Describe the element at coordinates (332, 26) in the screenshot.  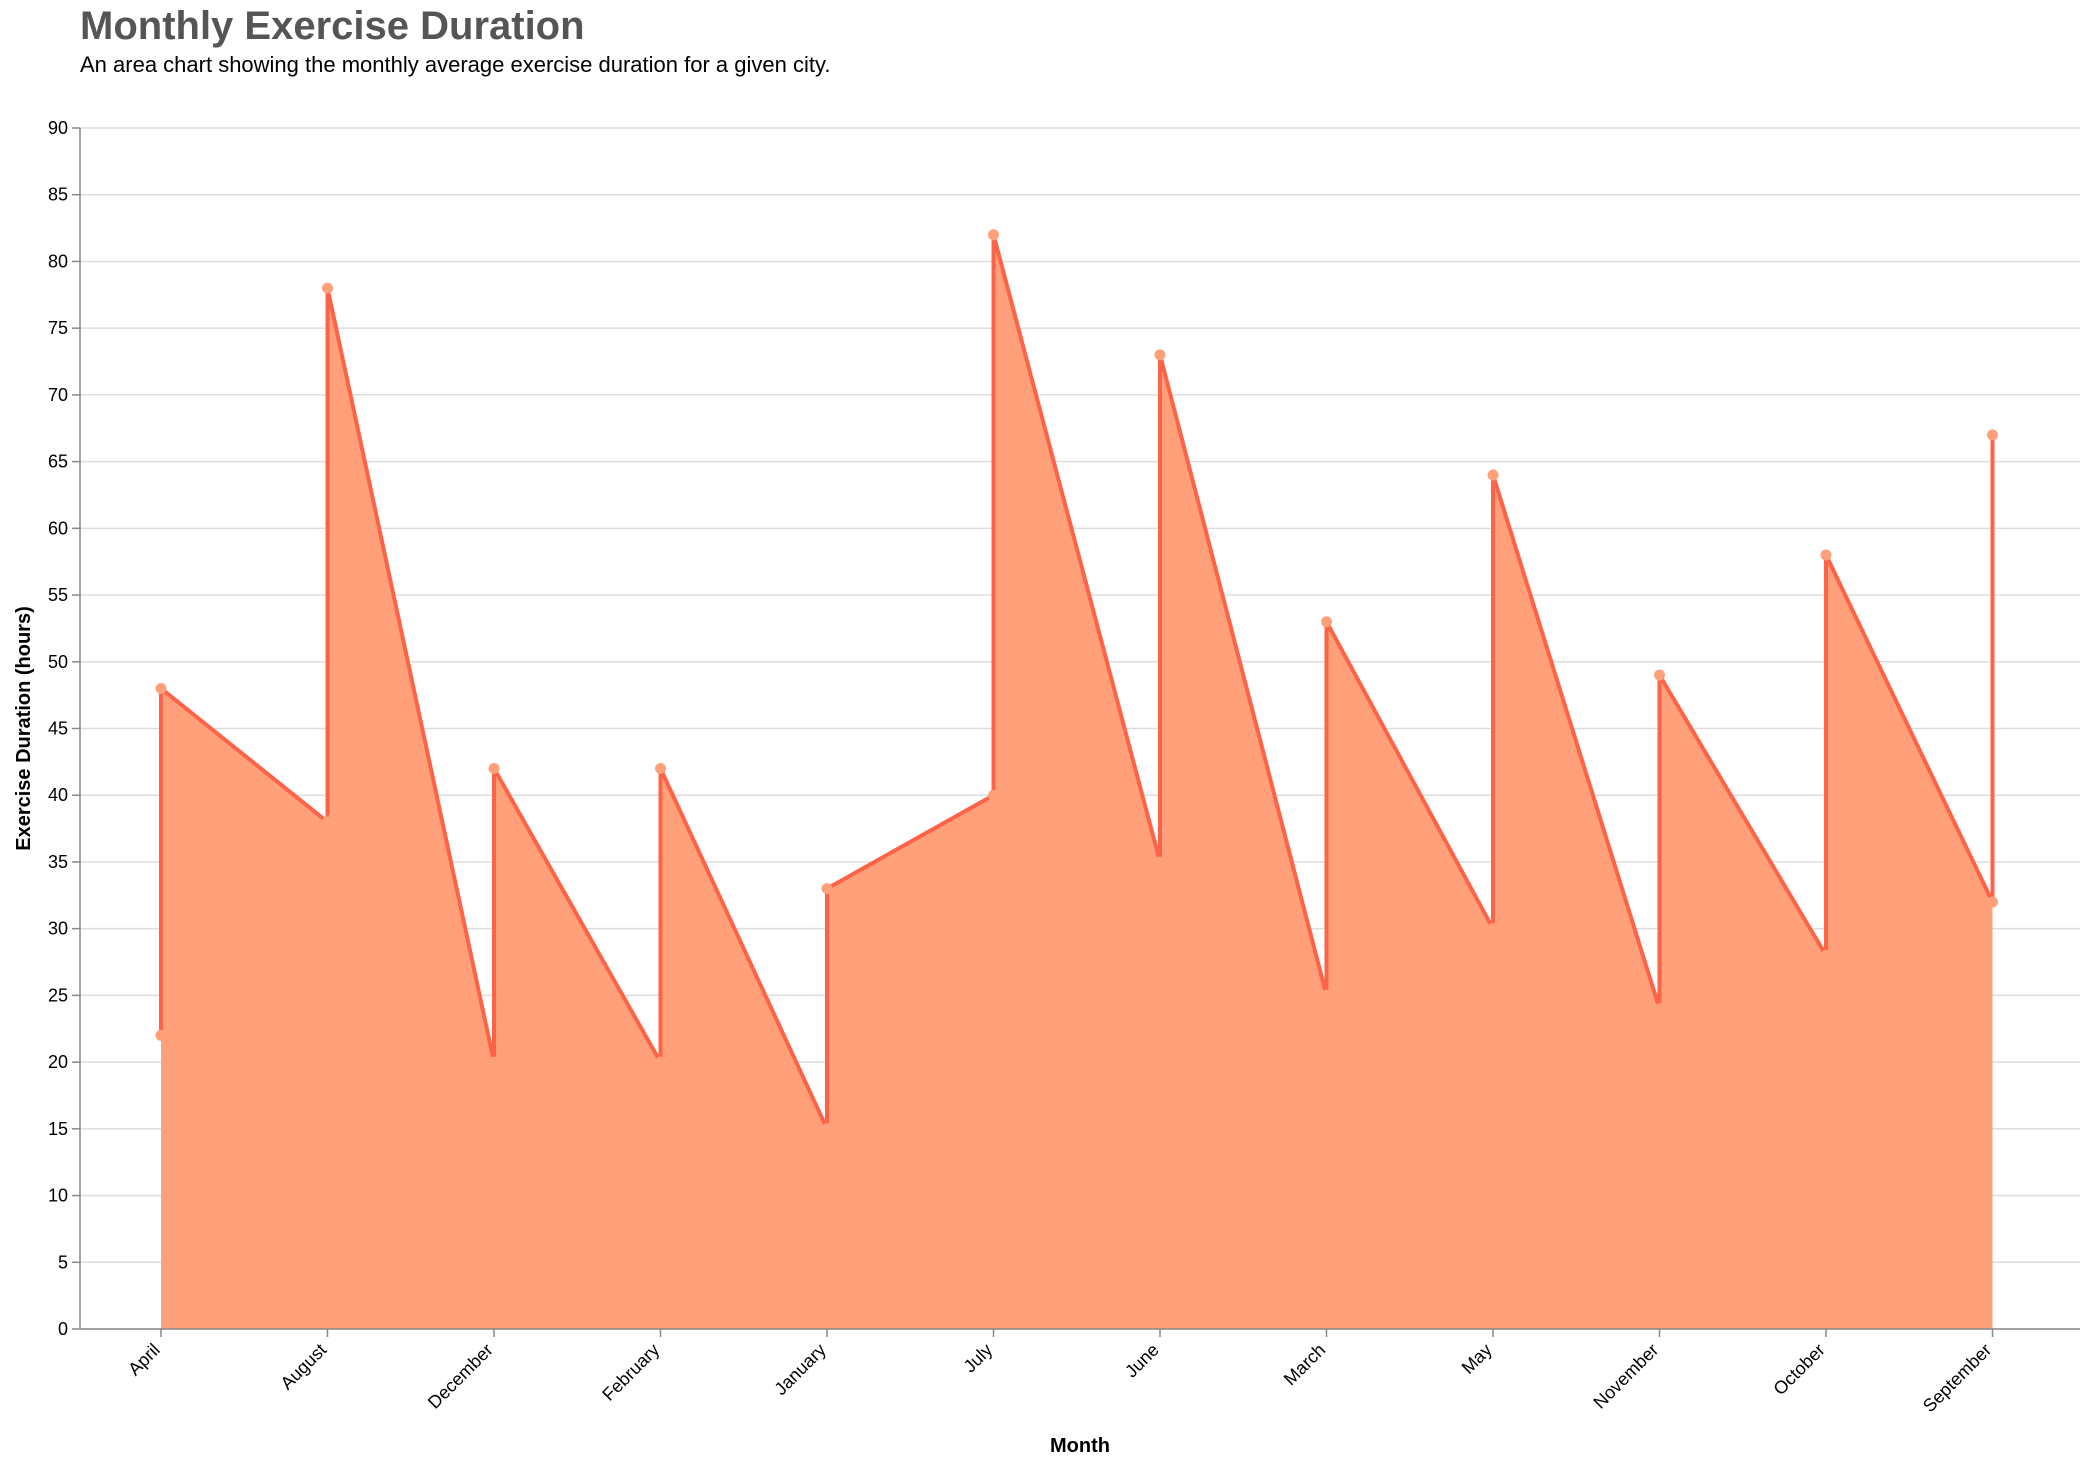
I see `chart-title: Monthly Exercise Duration` at that location.